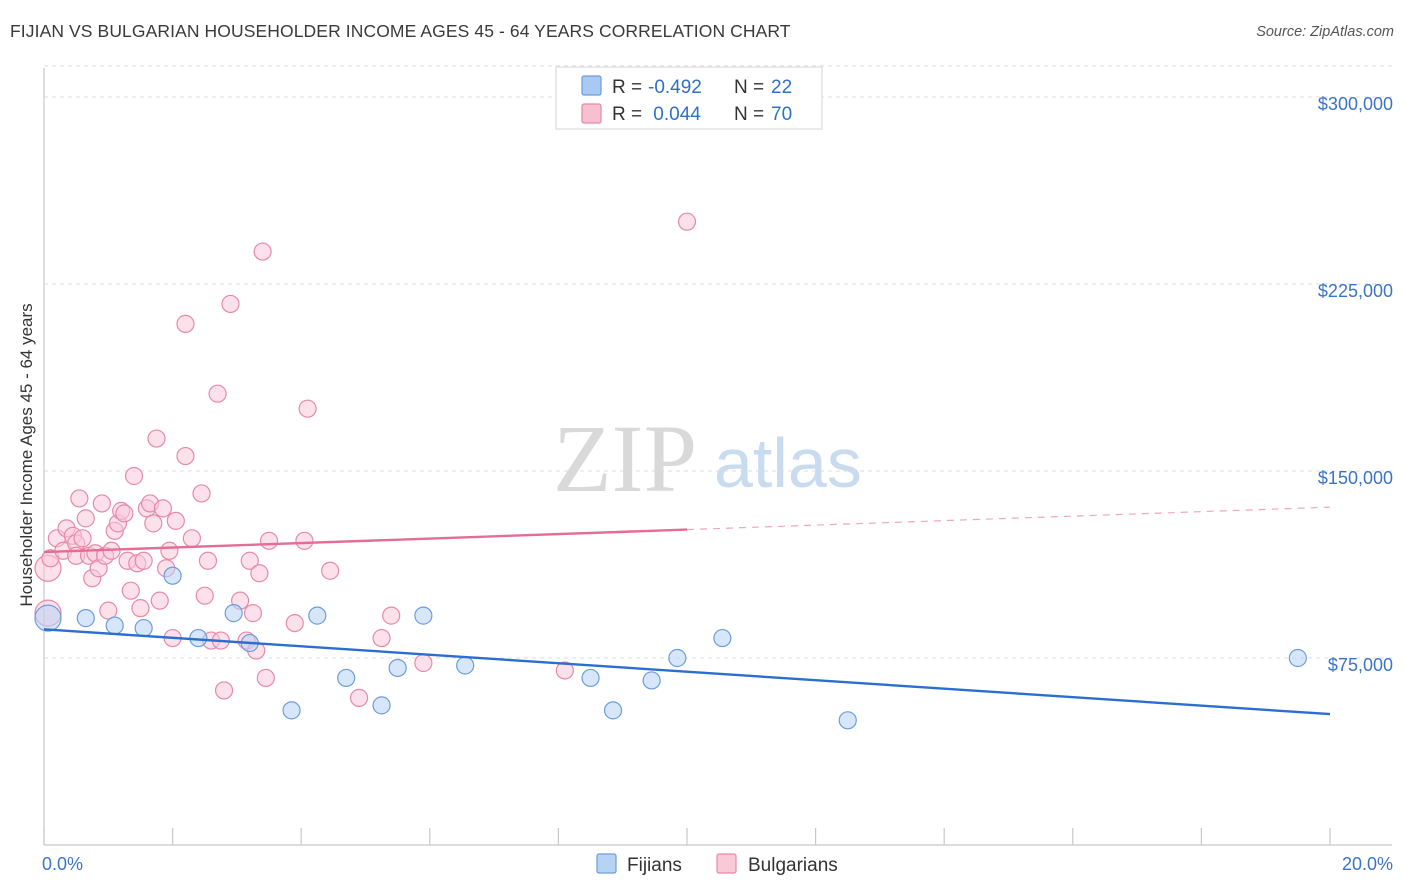 The image size is (1406, 892). Describe the element at coordinates (365, 541) in the screenshot. I see `trend-line-bulgarians` at that location.